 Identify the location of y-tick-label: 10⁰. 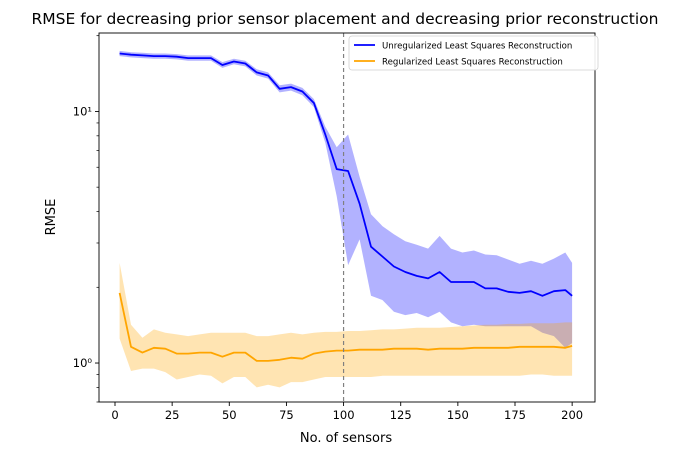
(83, 363).